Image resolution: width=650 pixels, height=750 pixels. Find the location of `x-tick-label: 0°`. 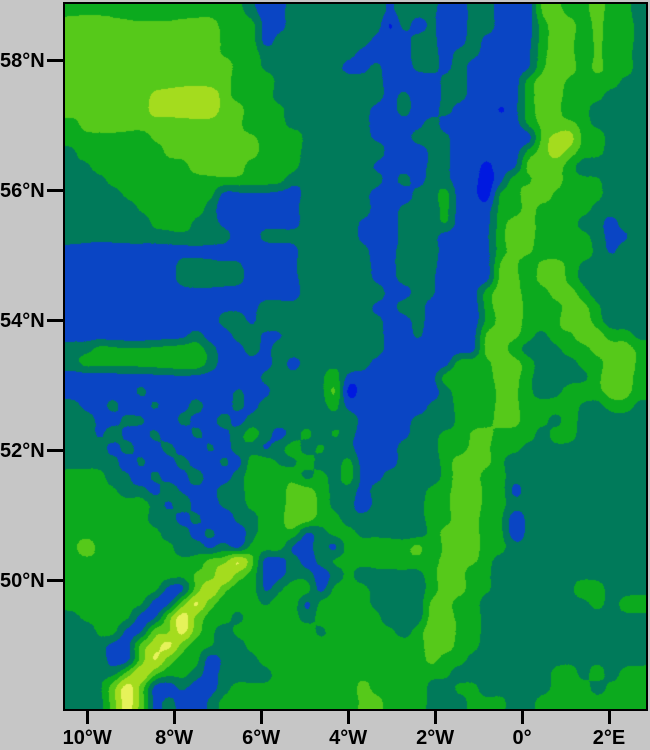

x-tick-label: 0° is located at coordinates (522, 738).